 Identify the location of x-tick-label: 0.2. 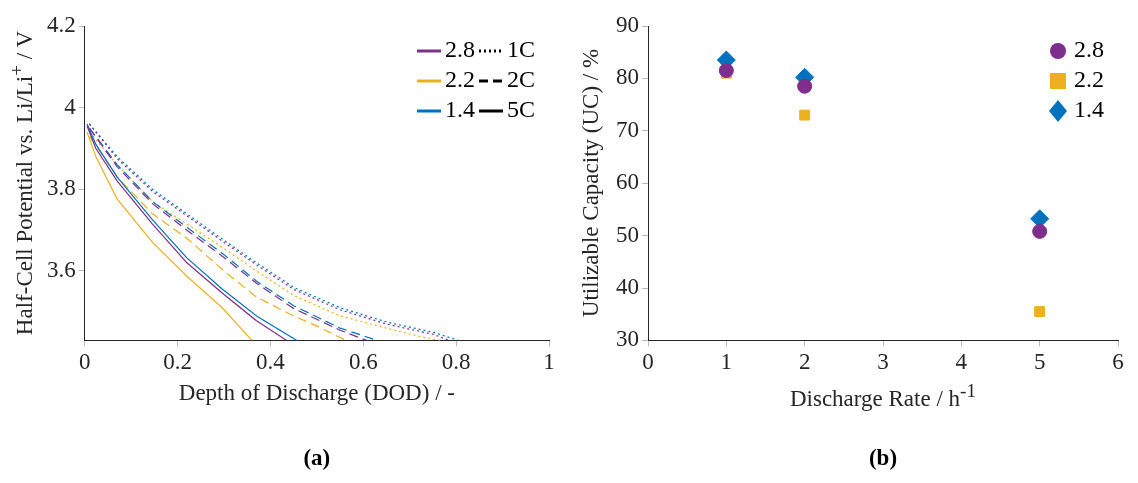
(177, 362).